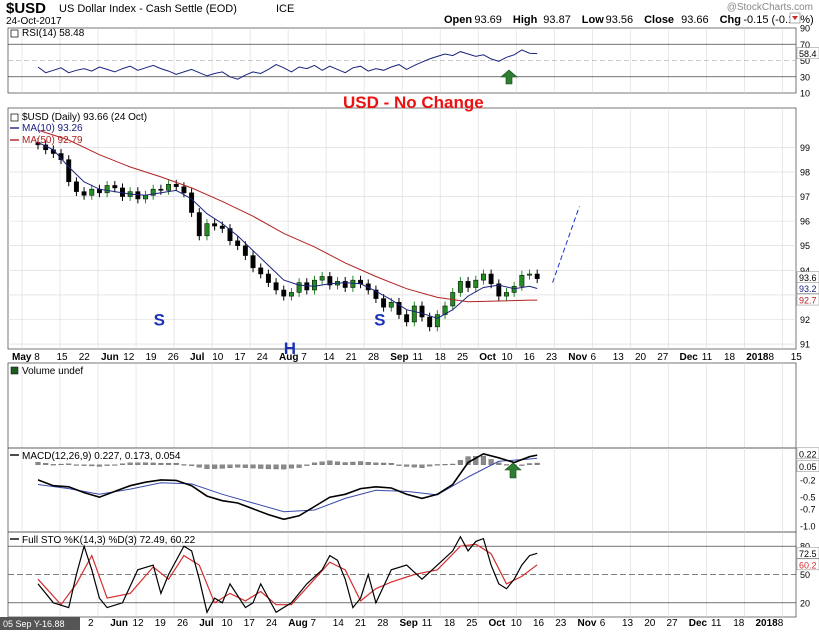 The image size is (819, 636). I want to click on macd-hist-label: 0.05, so click(808, 467).